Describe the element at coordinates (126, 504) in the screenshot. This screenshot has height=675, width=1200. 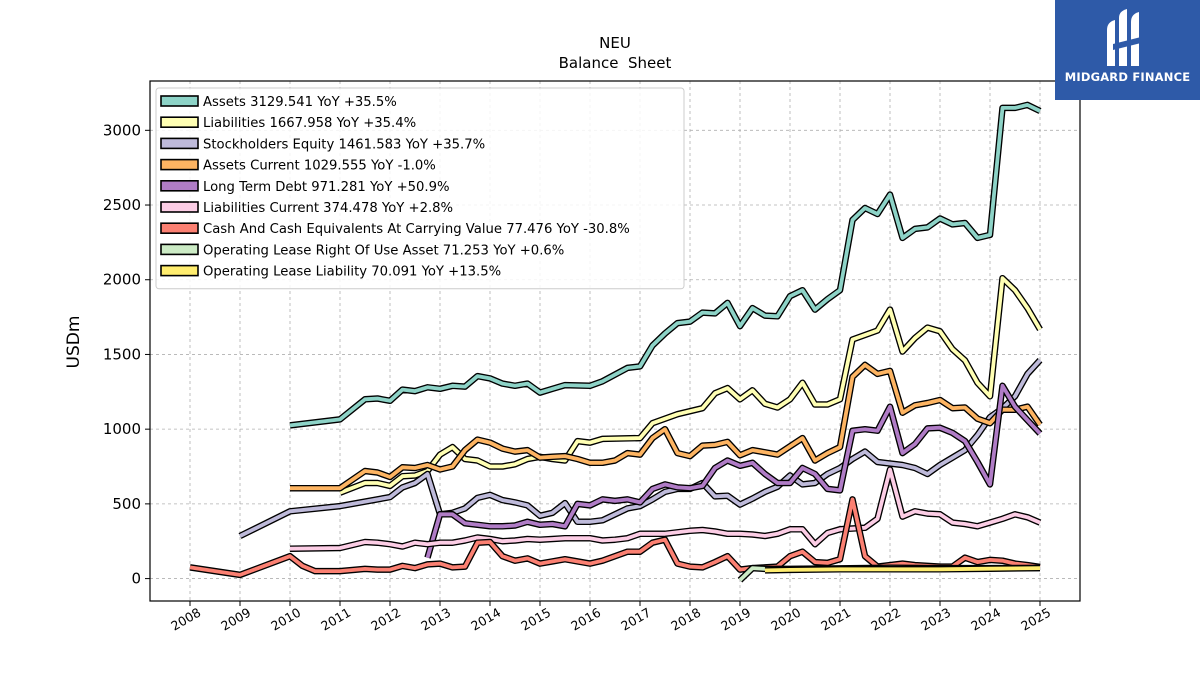
I see `y-tick-label: 500` at that location.